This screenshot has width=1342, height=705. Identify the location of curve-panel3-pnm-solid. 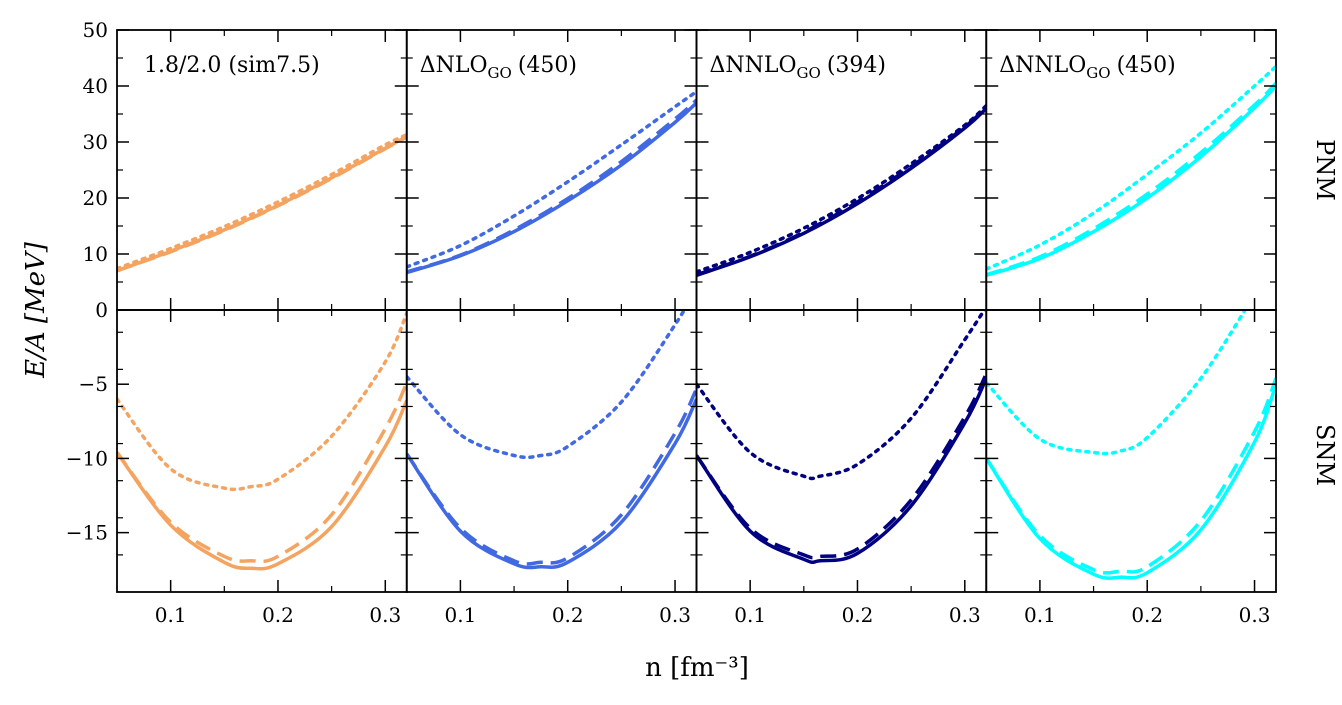
(841, 192).